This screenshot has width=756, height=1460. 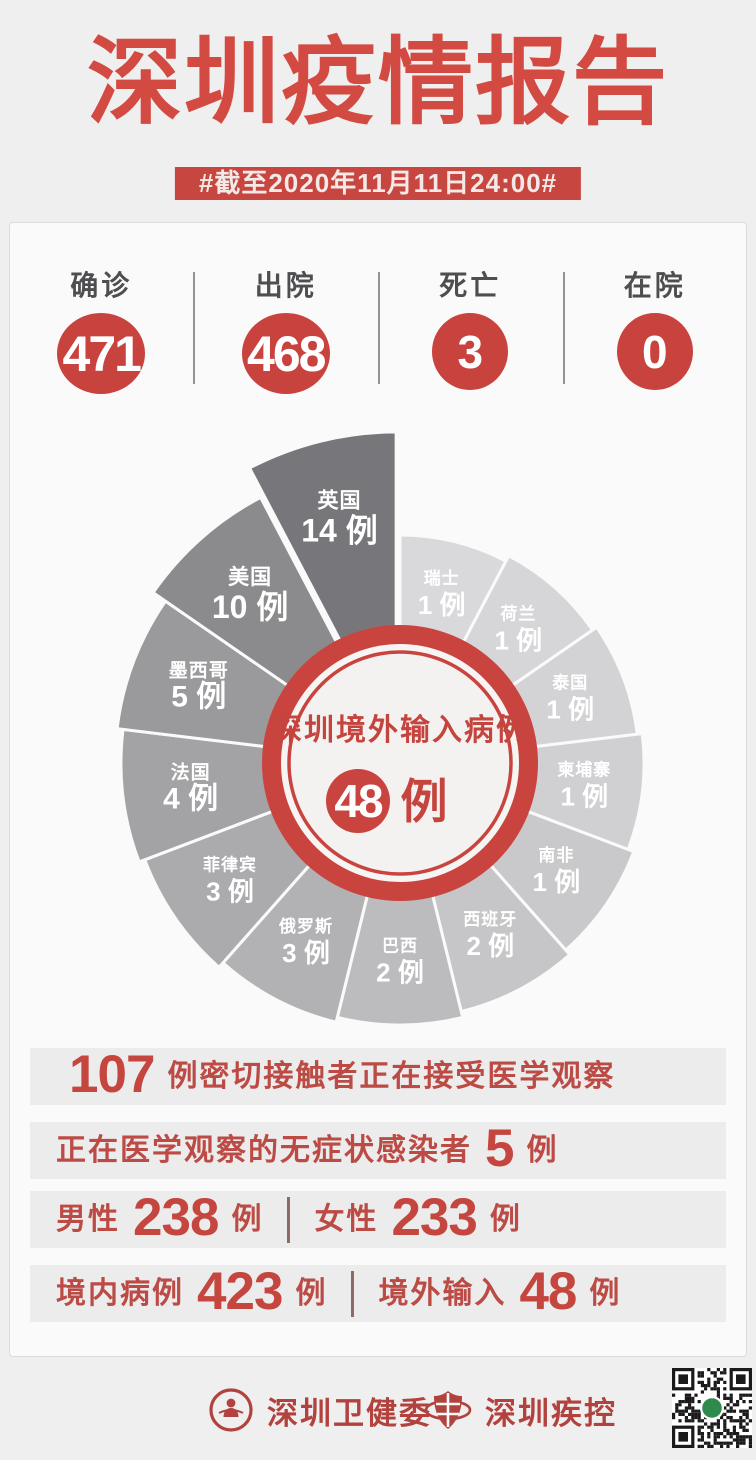 I want to click on center-title: 深圳境外输入病例, so click(x=400, y=730).